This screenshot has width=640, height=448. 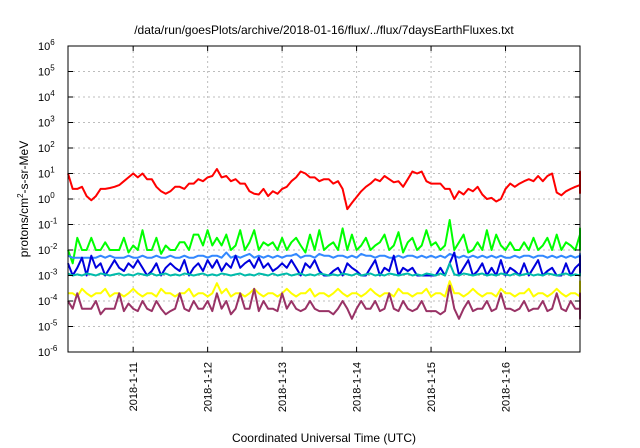 I want to click on y-tick-label: 10⁻², so click(x=48, y=249).